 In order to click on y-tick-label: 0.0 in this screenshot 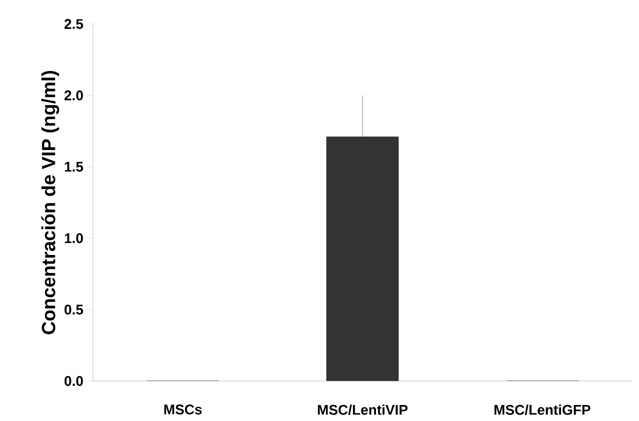, I will do `click(73, 381)`.